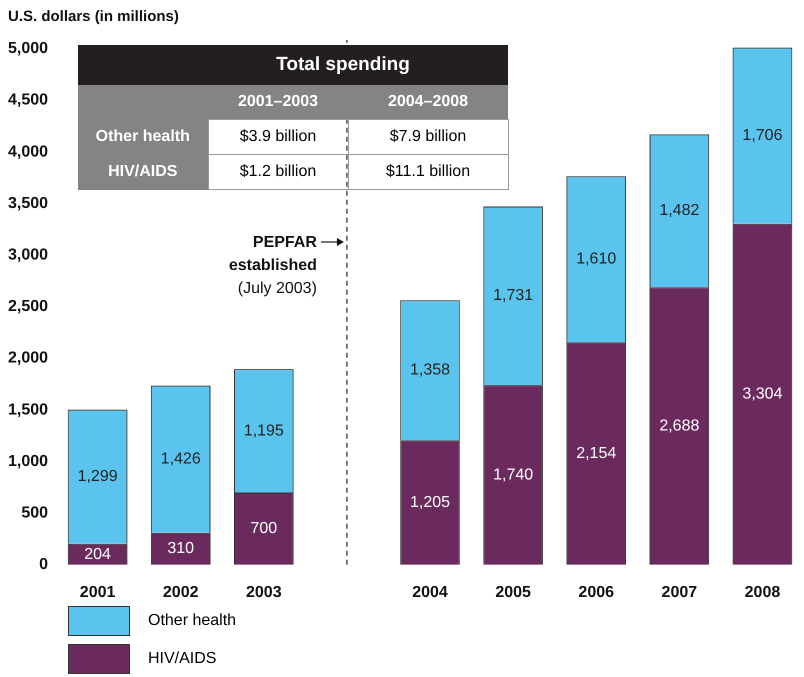 Image resolution: width=804 pixels, height=677 pixels. I want to click on y-tick-label: 4,000, so click(28, 151).